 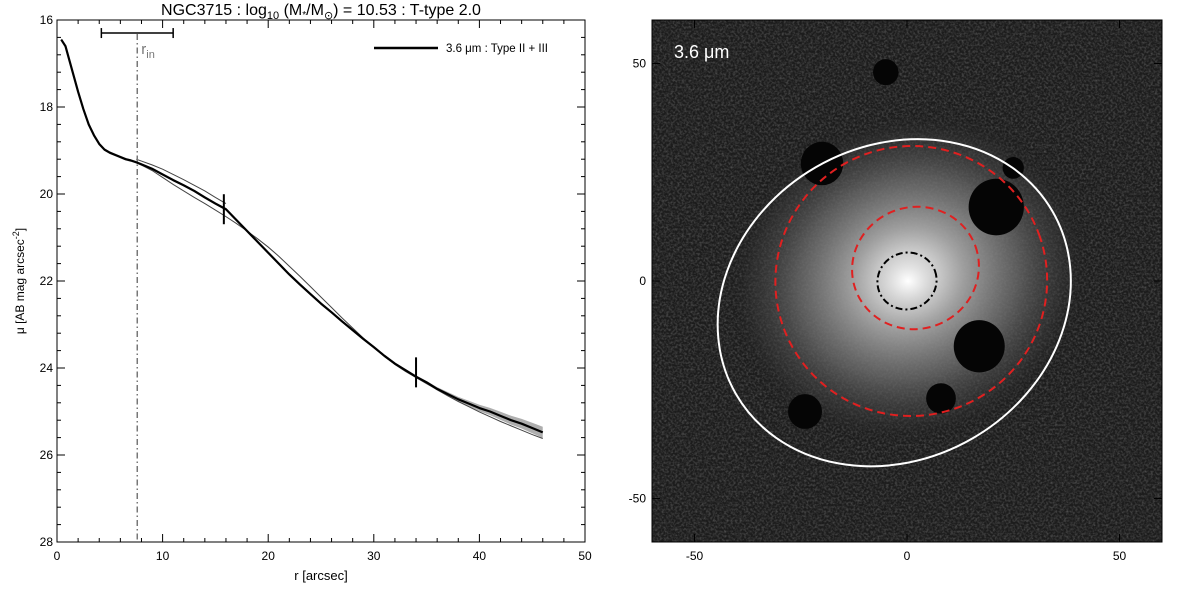 I want to click on legend-label: 3.6 μm : Type II + III, so click(x=497, y=49).